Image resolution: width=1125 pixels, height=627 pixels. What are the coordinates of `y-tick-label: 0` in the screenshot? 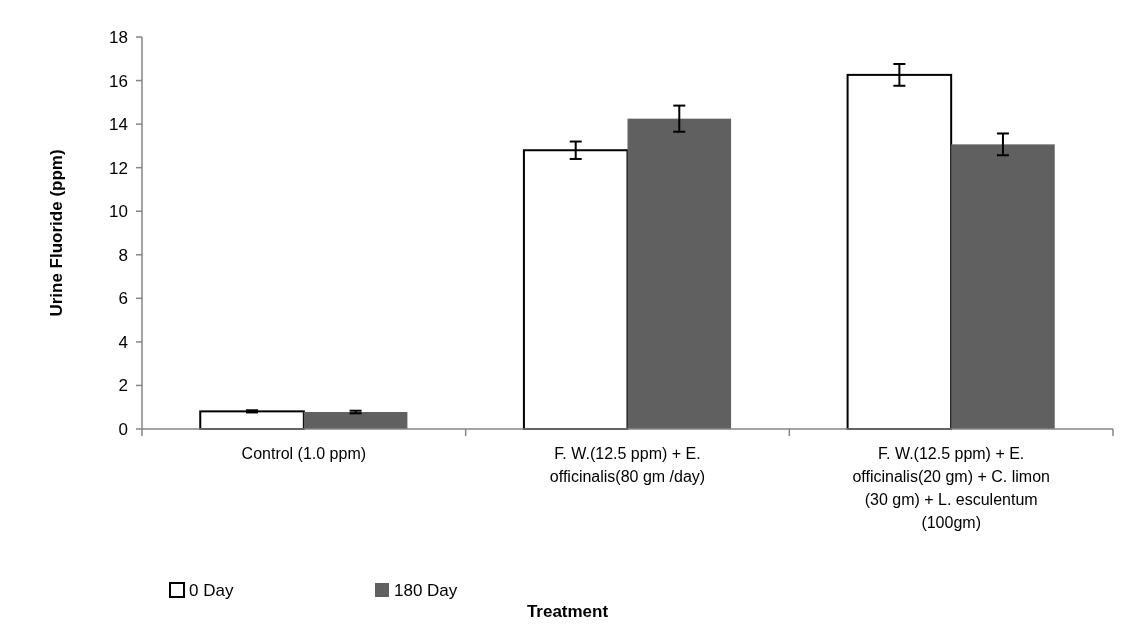 It's located at (123, 429).